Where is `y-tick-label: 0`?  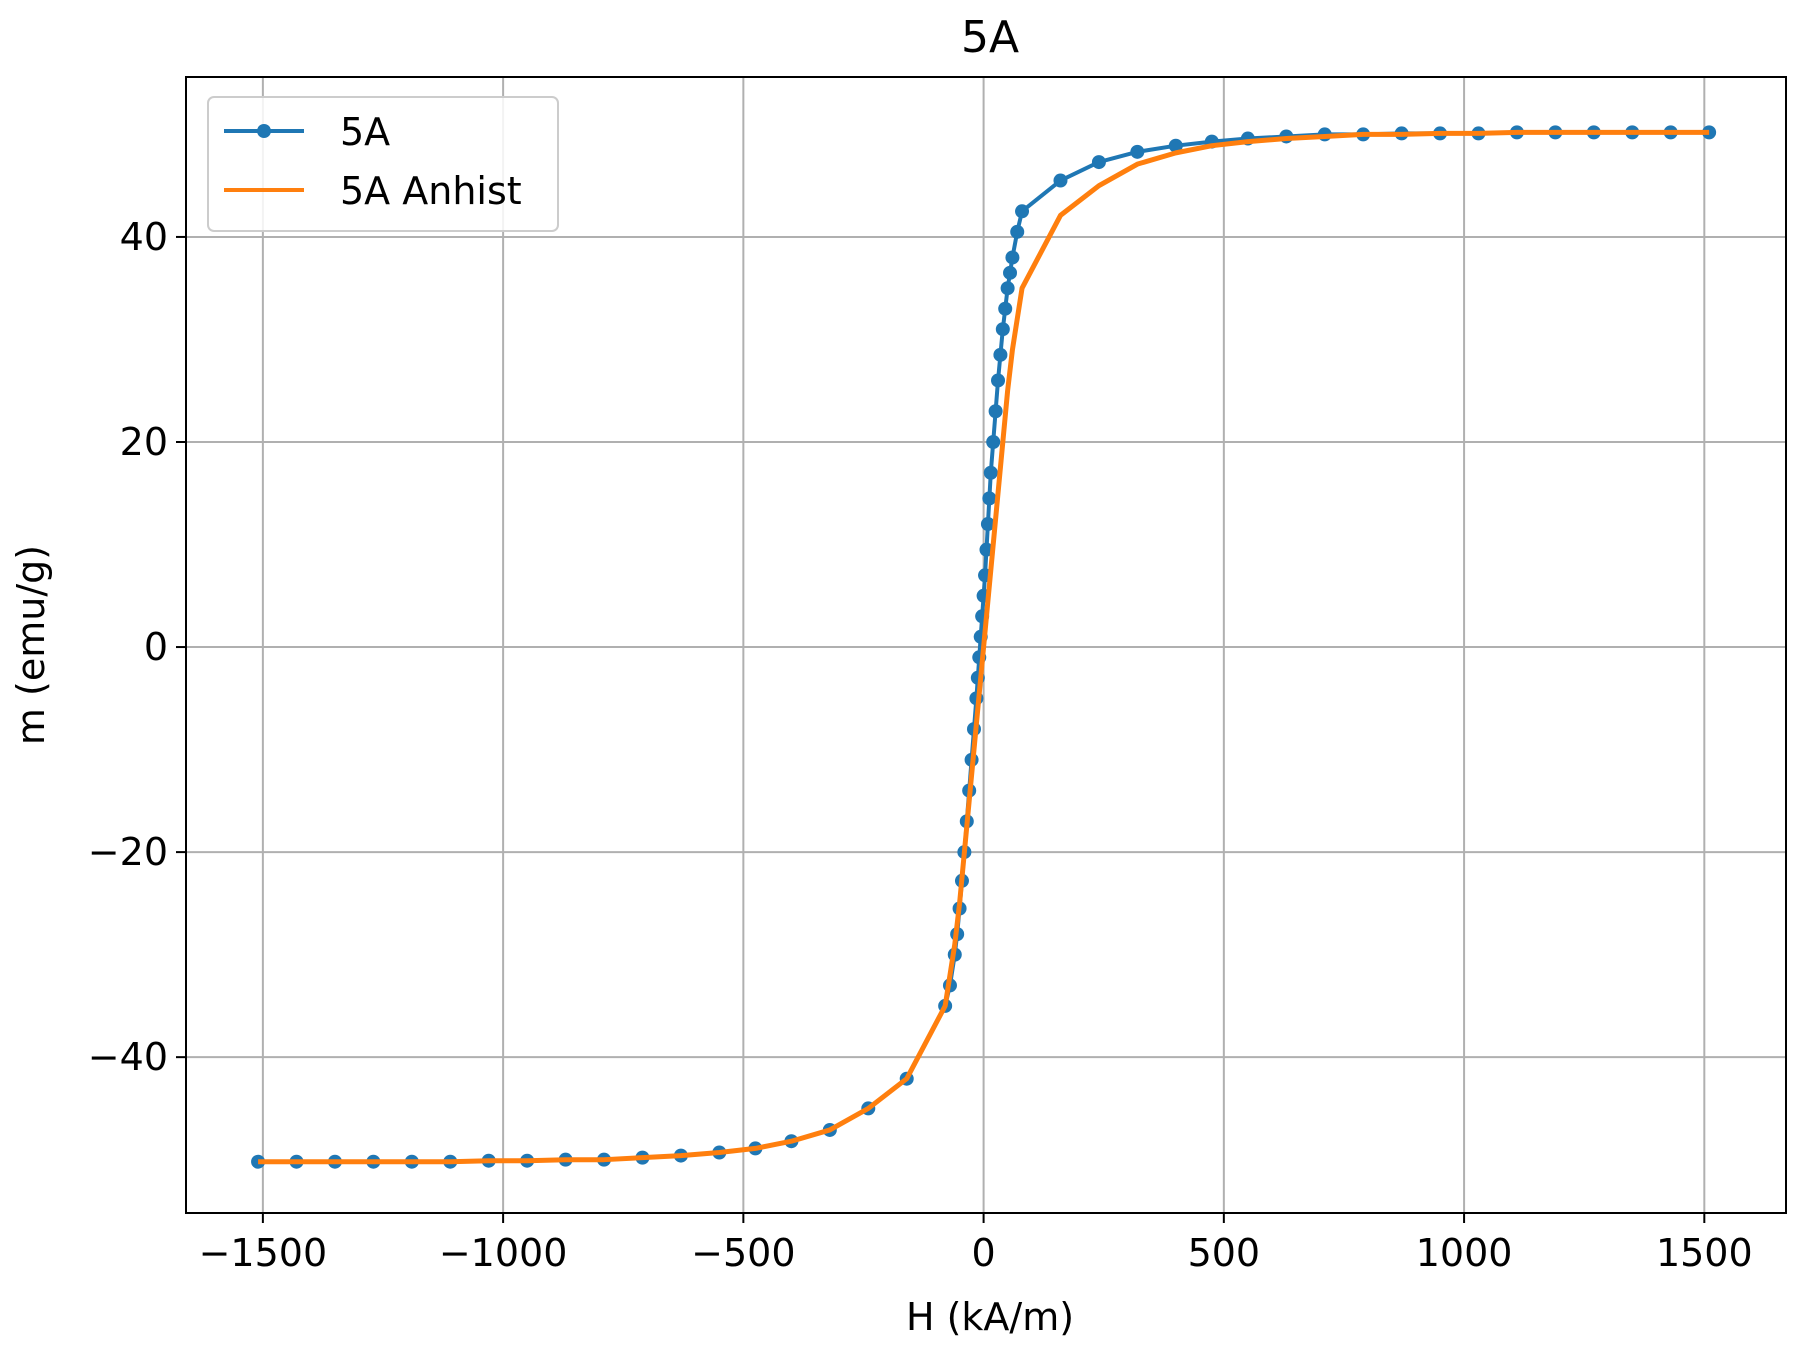 y-tick-label: 0 is located at coordinates (156, 647).